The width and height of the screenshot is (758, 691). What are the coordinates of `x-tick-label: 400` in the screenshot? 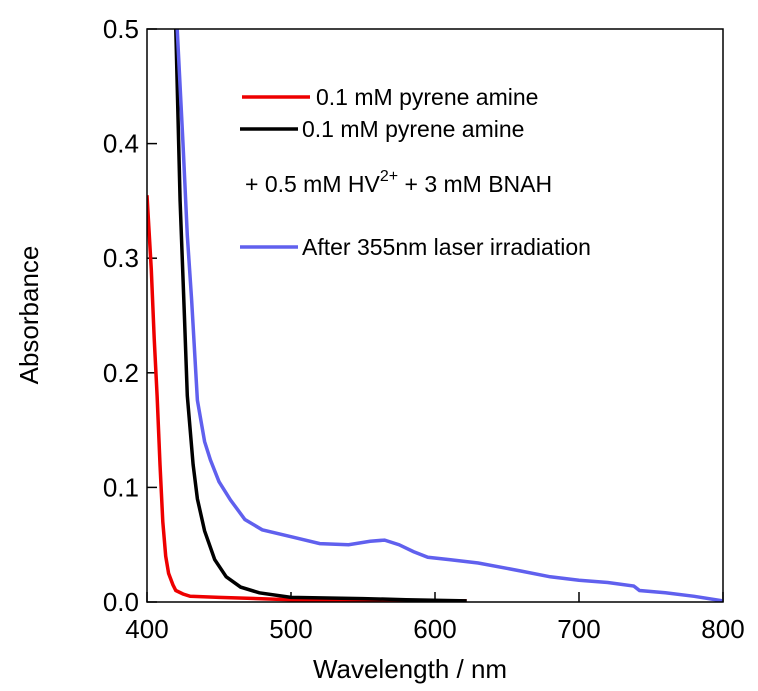 It's located at (146, 629).